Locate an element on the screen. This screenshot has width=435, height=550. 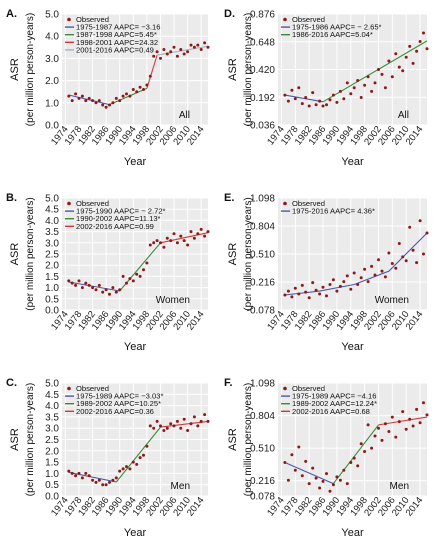
panel-label: F. is located at coordinates (228, 383).